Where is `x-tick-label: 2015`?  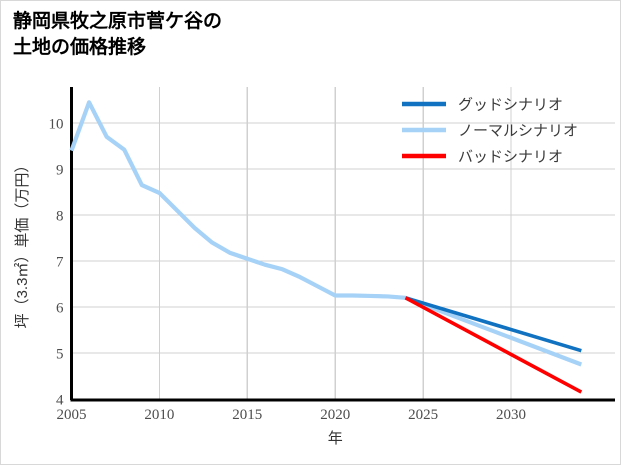
x-tick-label: 2015 is located at coordinates (247, 415).